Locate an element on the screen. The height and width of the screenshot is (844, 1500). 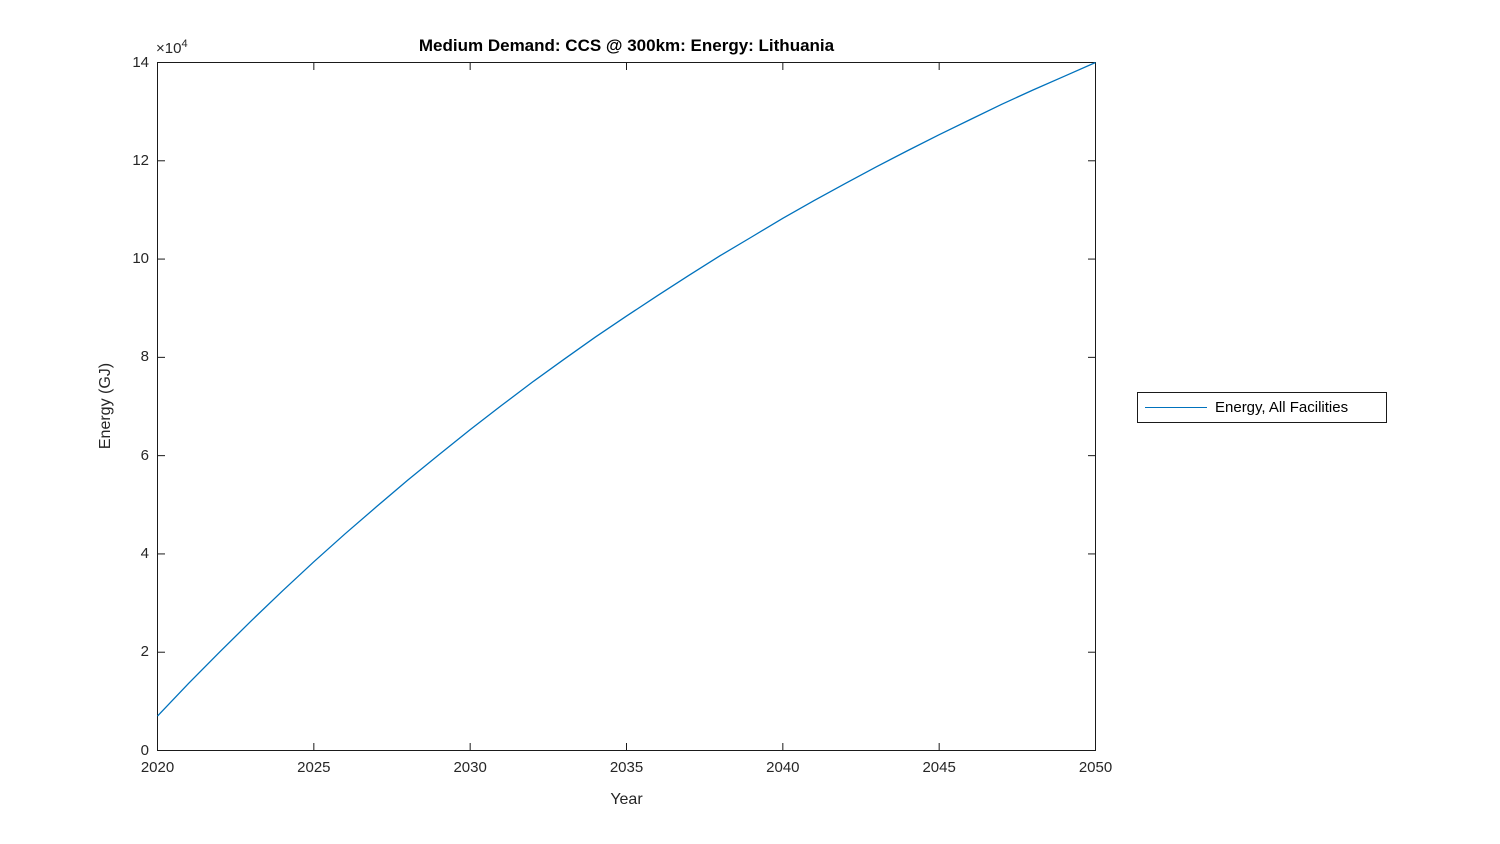
y-tick-label: 14 is located at coordinates (140, 62).